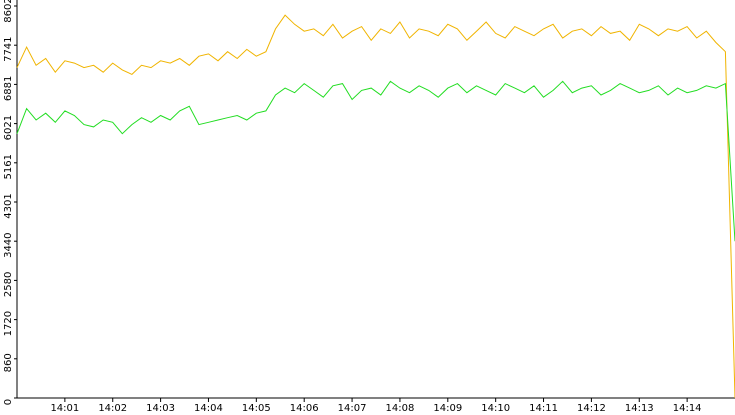 Image resolution: width=735 pixels, height=415 pixels. What do you see at coordinates (112, 408) in the screenshot?
I see `x-tick-label: 14:02` at bounding box center [112, 408].